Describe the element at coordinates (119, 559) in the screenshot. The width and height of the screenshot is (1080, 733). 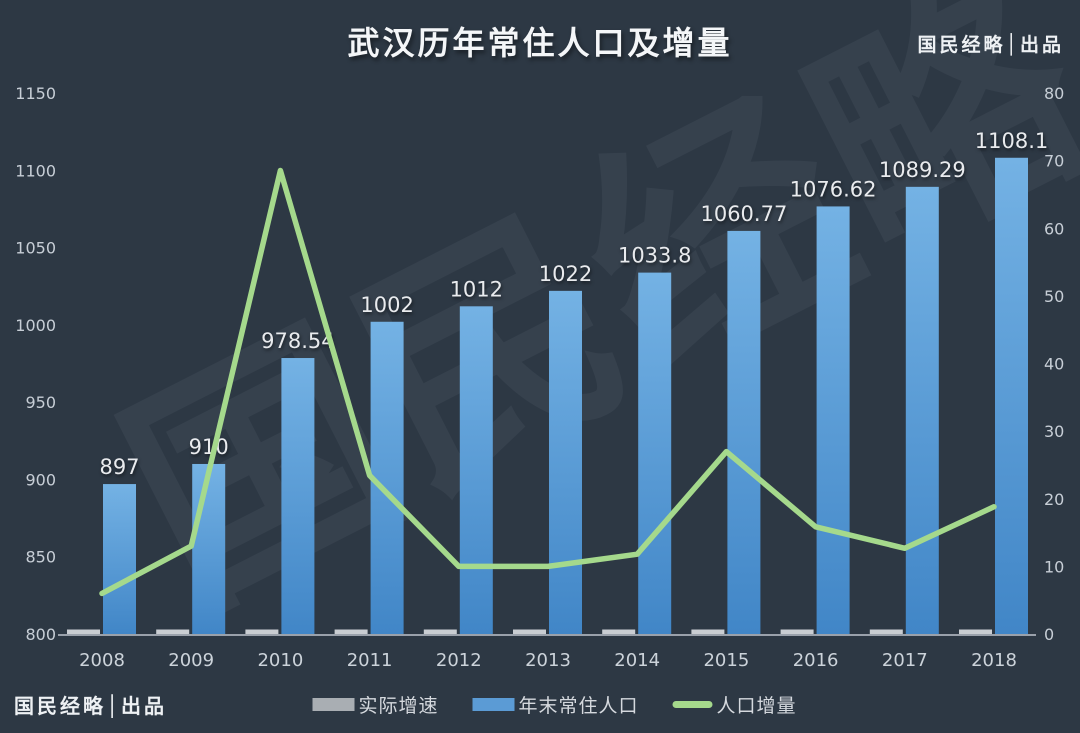
I see `population-bar-2008` at that location.